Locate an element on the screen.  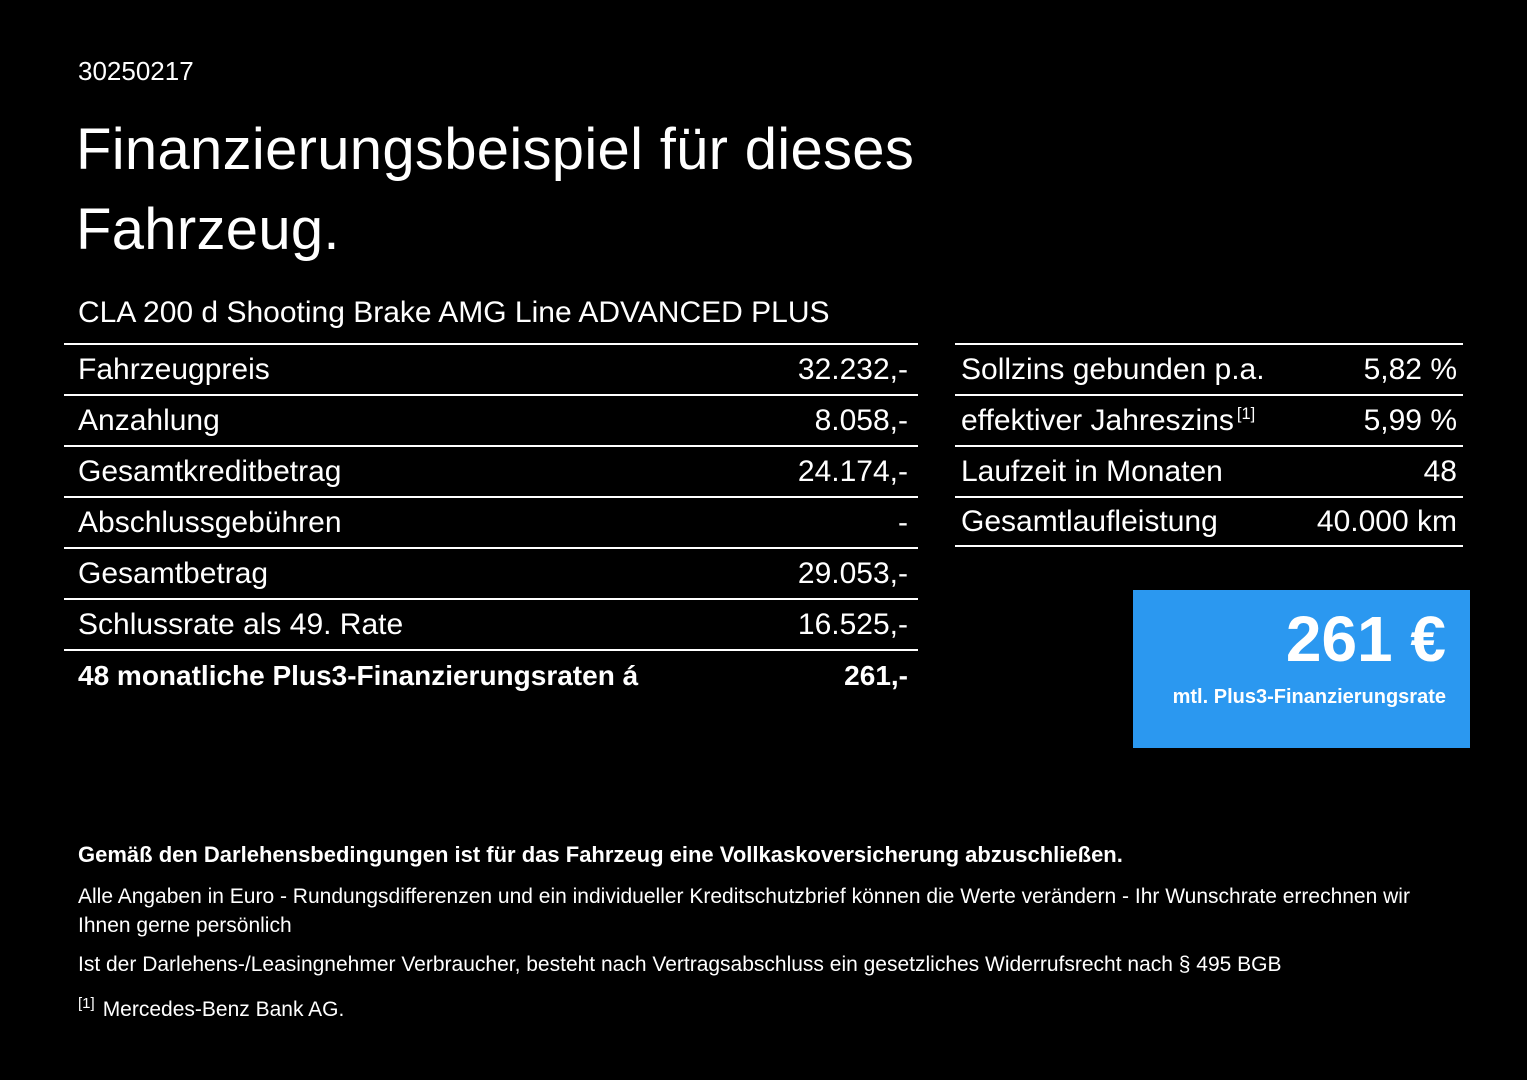
row-value: 8.058,- is located at coordinates (861, 420).